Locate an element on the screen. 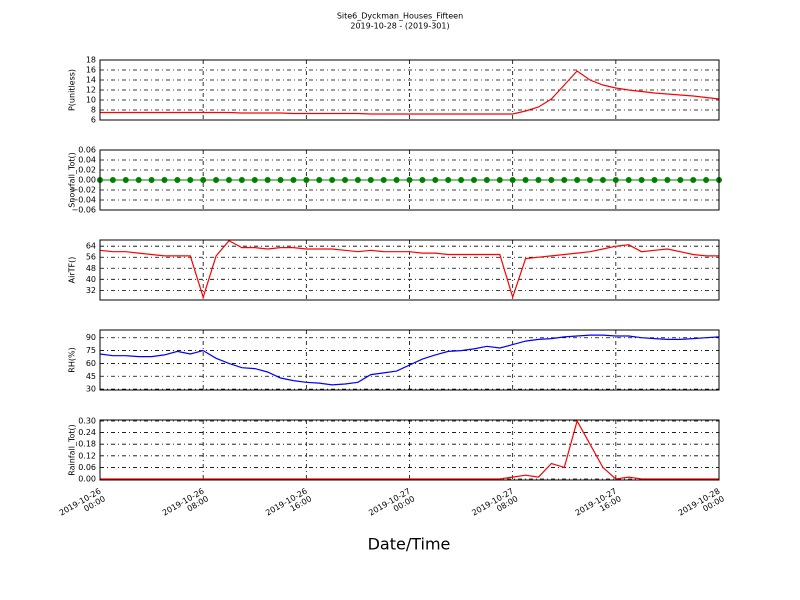 The image size is (800, 600). chart-subtitle: 2019-10-28 - (2019-301) is located at coordinates (399, 26).